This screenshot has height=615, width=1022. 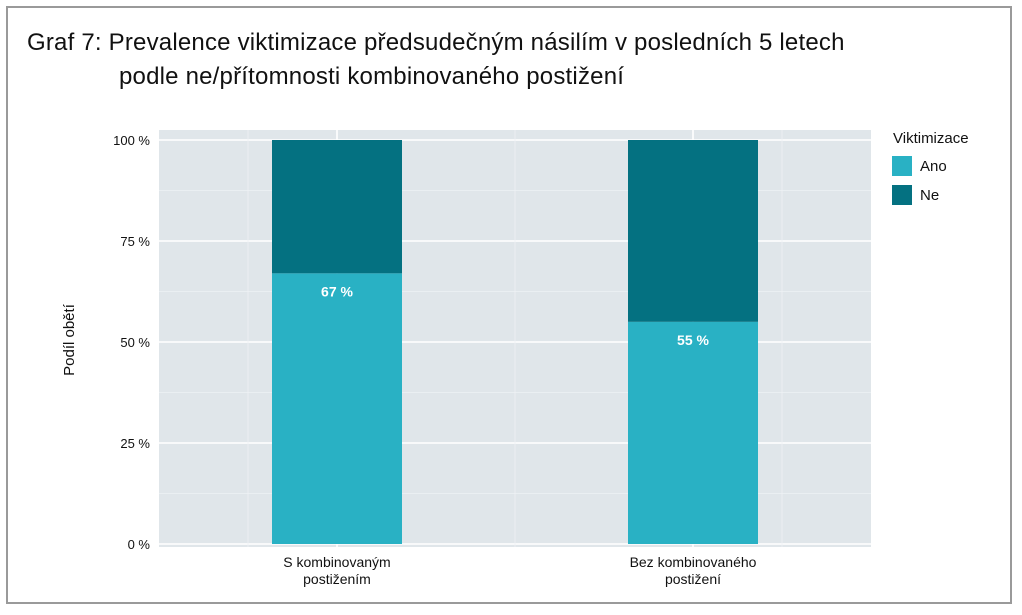 I want to click on x-tick-label: Bez kombinovaného, so click(x=693, y=562).